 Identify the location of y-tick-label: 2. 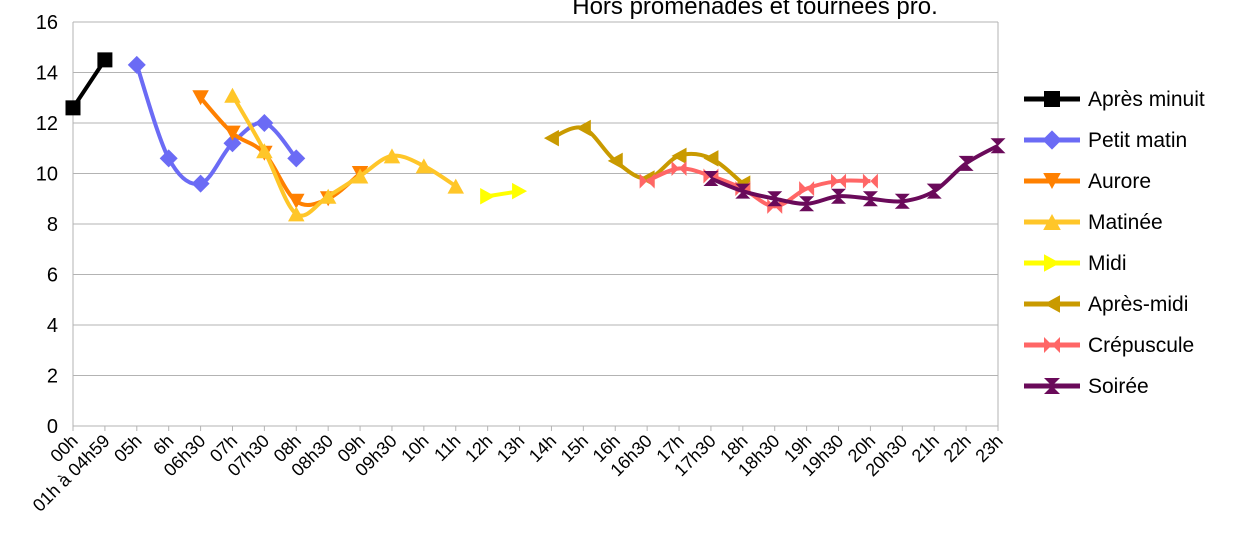
(52, 377).